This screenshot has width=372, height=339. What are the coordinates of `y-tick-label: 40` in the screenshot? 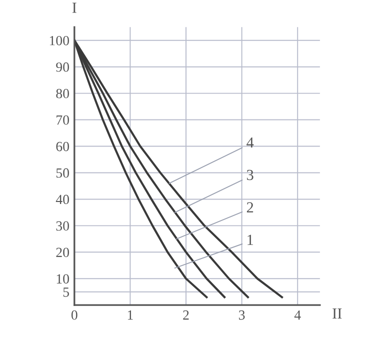 It's located at (63, 199).